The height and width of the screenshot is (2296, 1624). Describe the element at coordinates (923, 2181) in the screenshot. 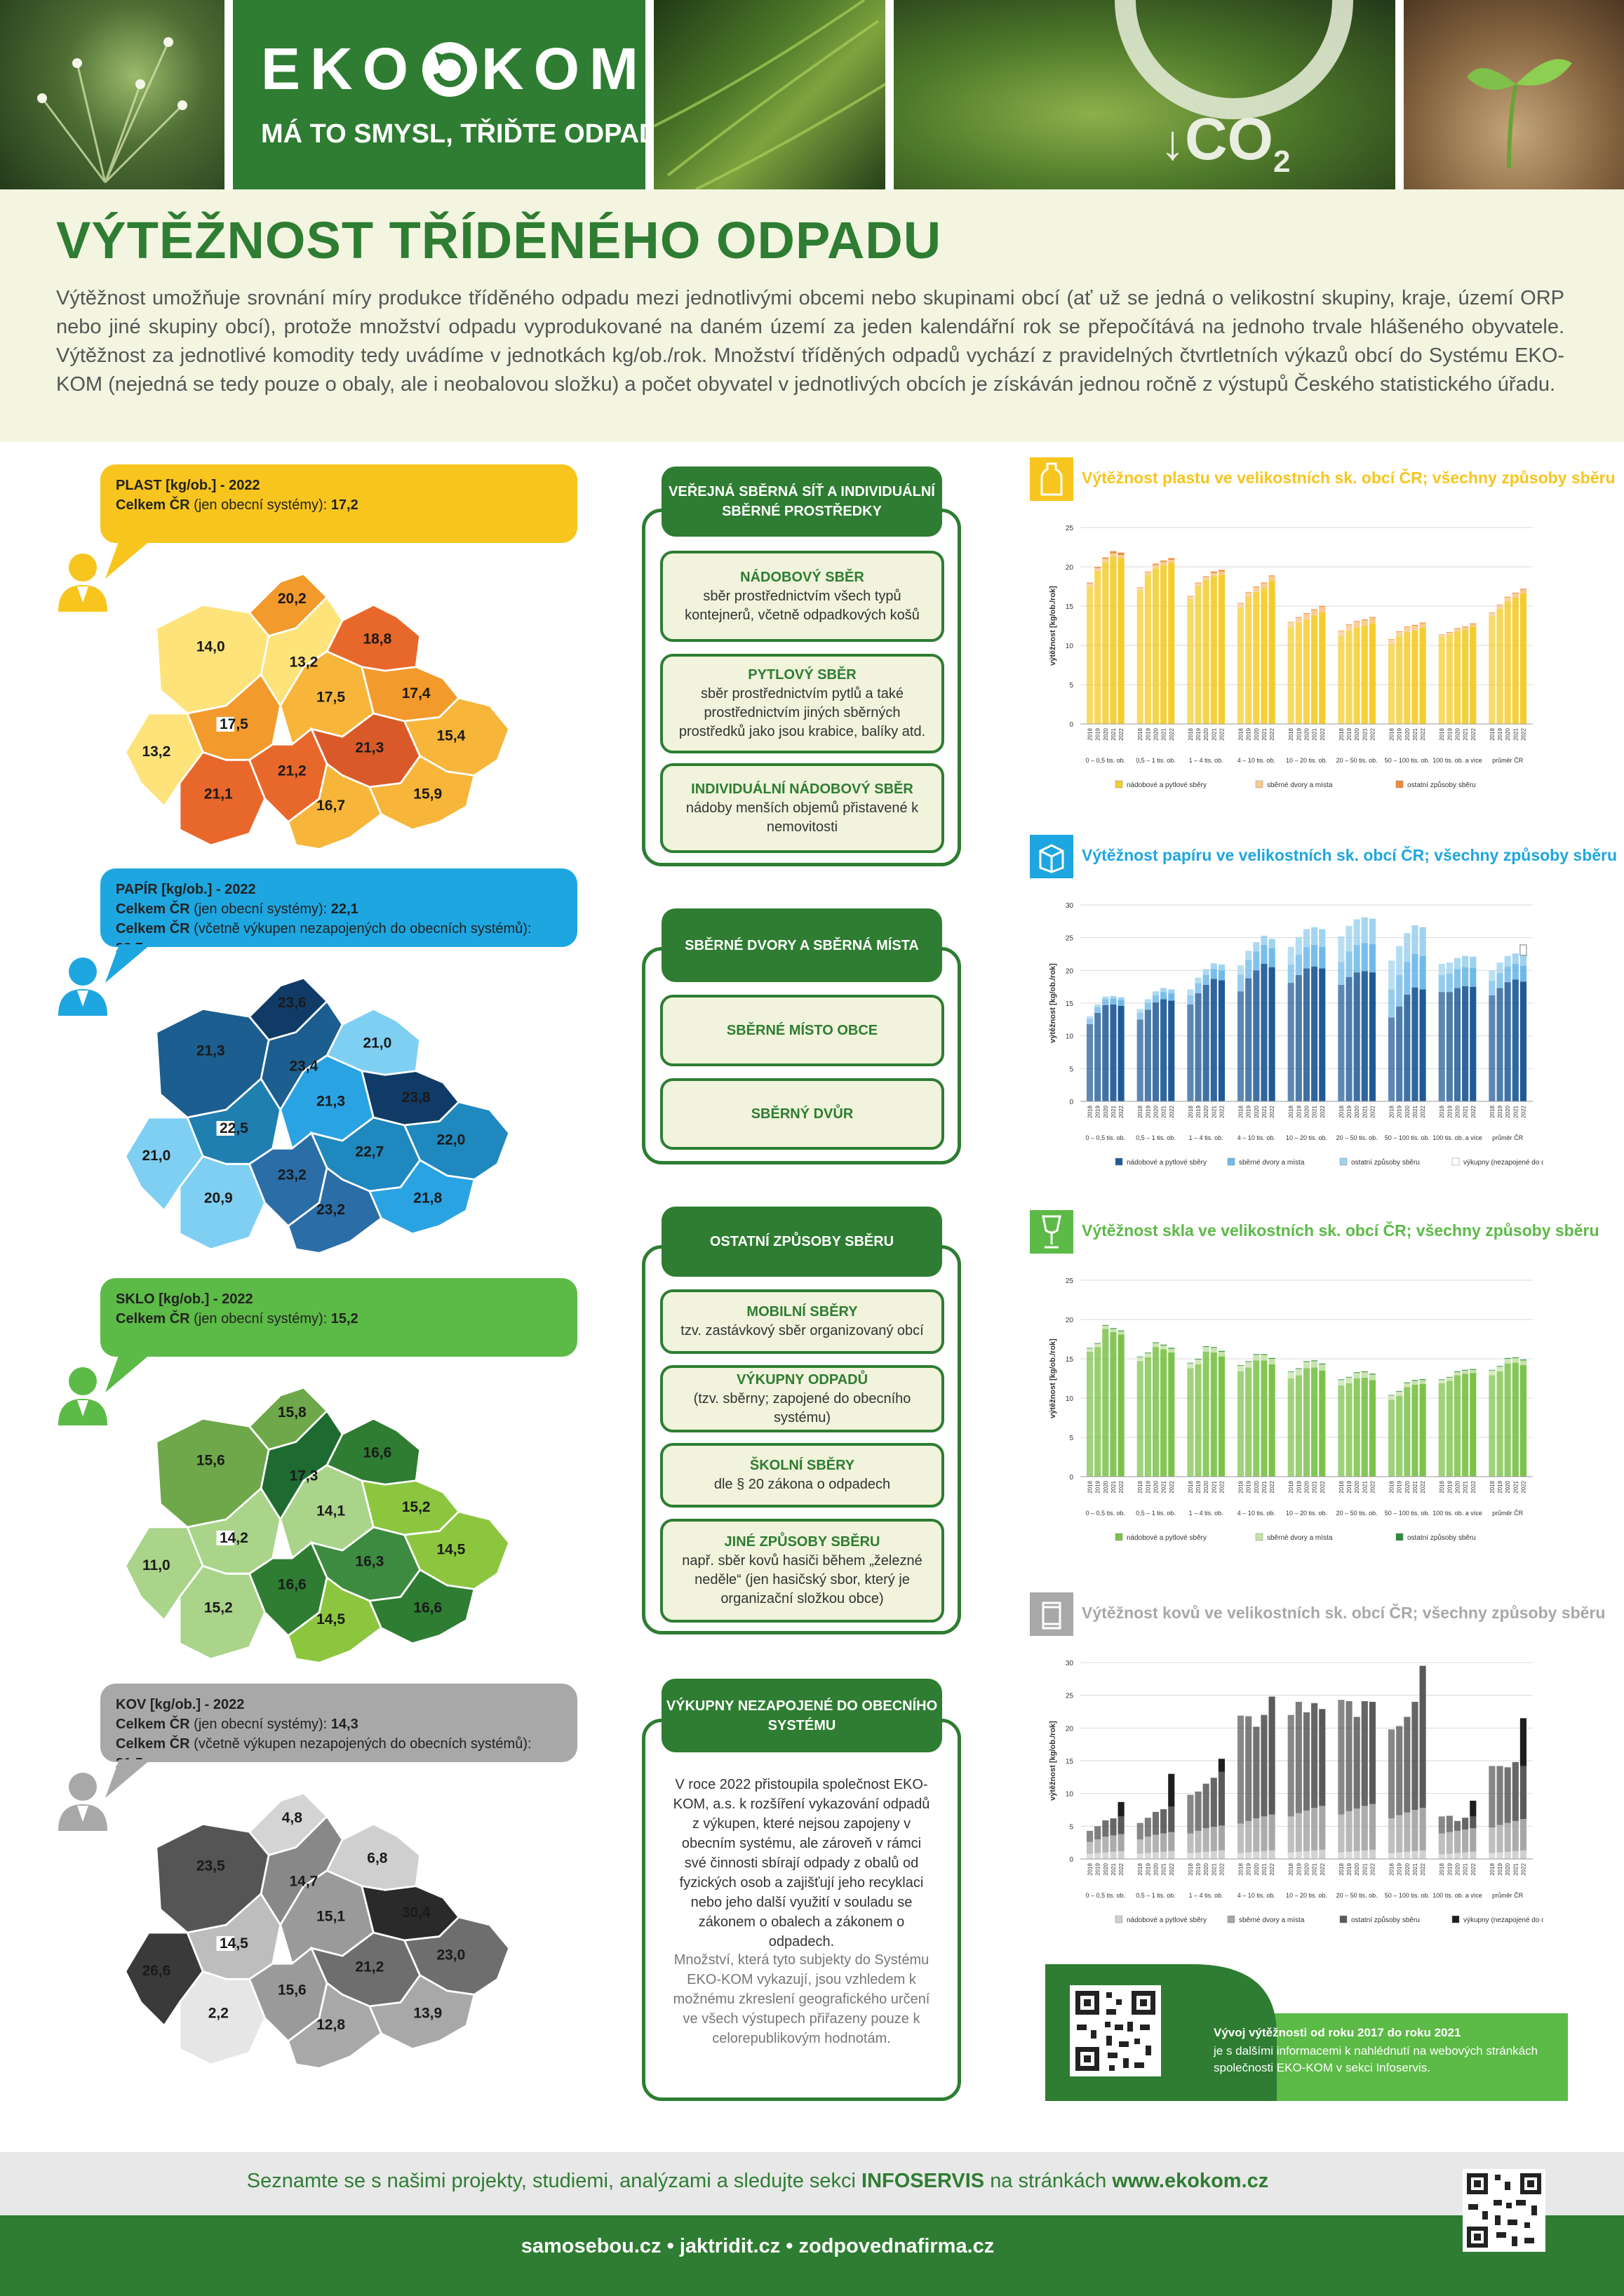

I see `footer-infoservis: INFOSERVIS` at that location.